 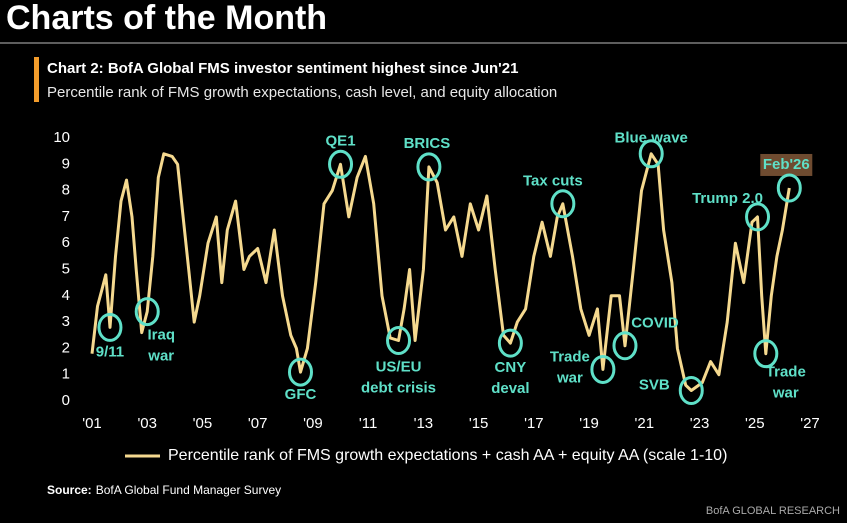 What do you see at coordinates (110, 351) in the screenshot?
I see `annotation-label: 9/11` at bounding box center [110, 351].